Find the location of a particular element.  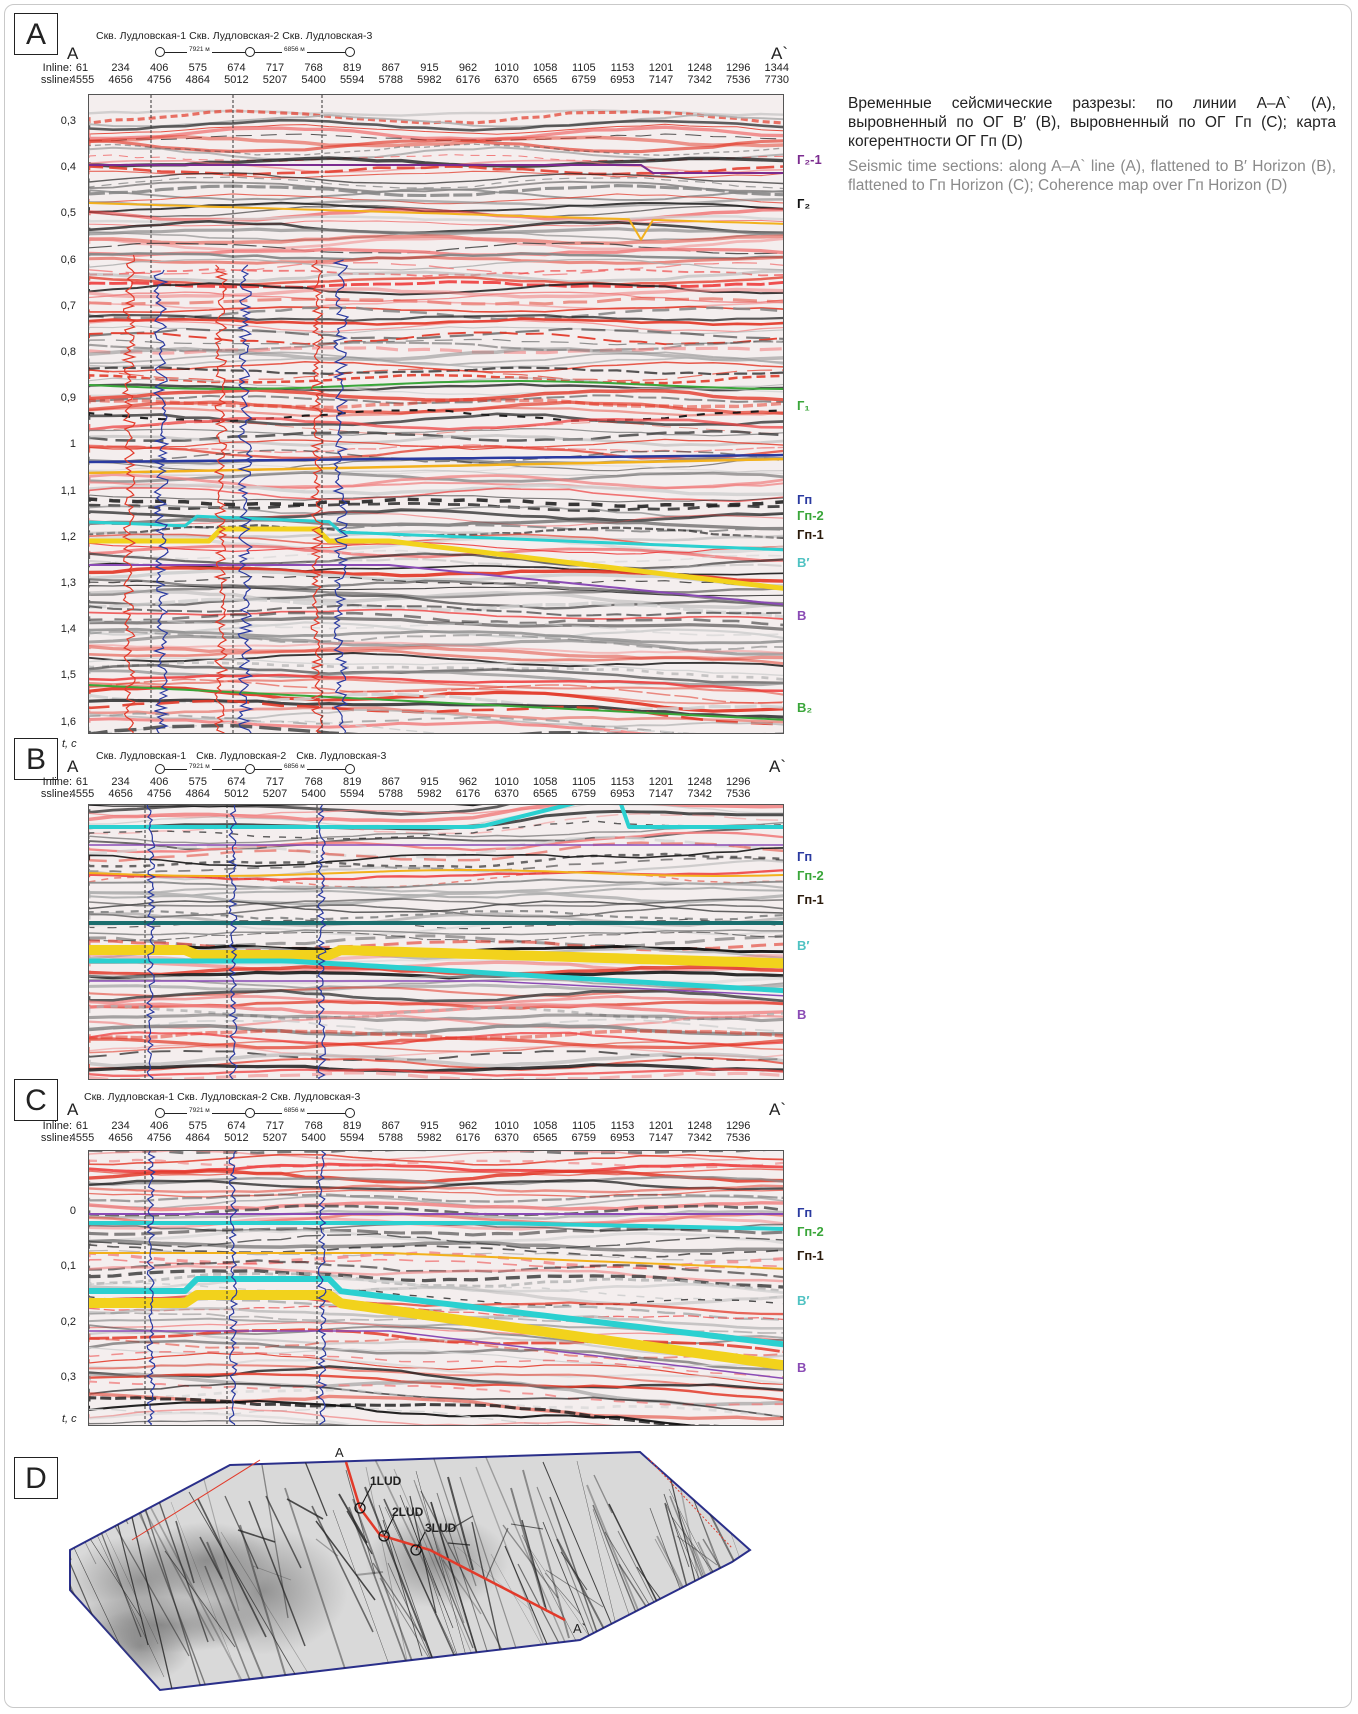

trace-tick: 1296 7536 is located at coordinates (738, 788).